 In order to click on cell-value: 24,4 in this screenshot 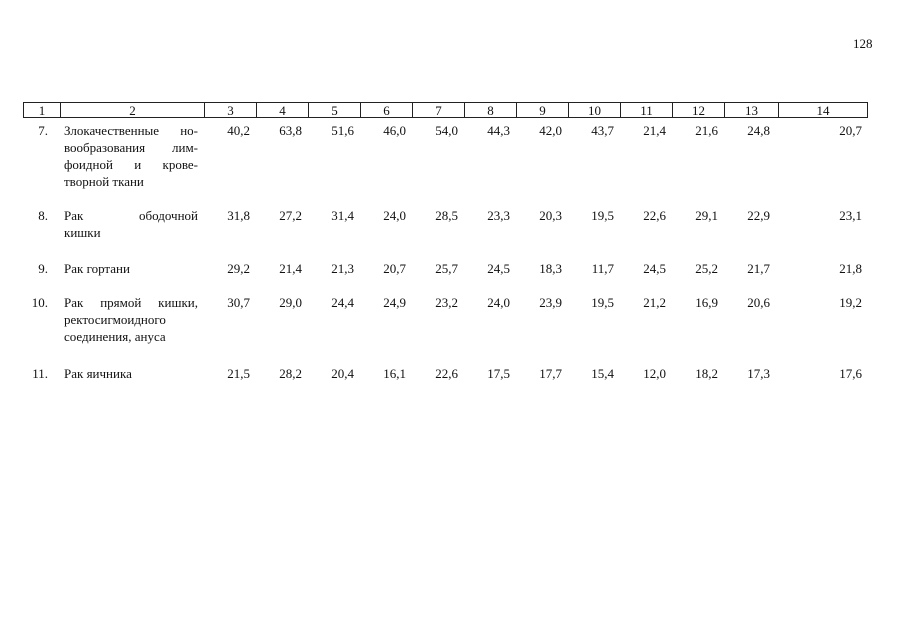, I will do `click(342, 302)`.